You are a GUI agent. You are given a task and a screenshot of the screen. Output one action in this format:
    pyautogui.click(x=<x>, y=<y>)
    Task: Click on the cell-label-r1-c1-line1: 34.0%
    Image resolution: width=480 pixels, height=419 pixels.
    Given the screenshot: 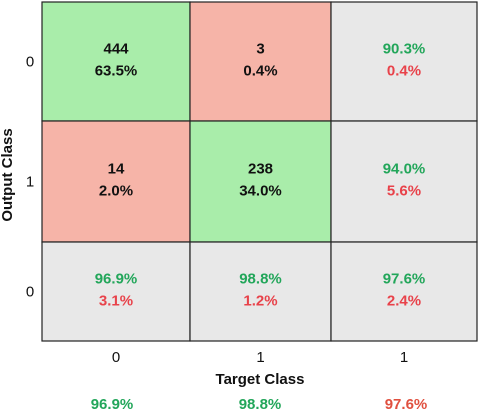 What is the action you would take?
    pyautogui.click(x=260, y=191)
    